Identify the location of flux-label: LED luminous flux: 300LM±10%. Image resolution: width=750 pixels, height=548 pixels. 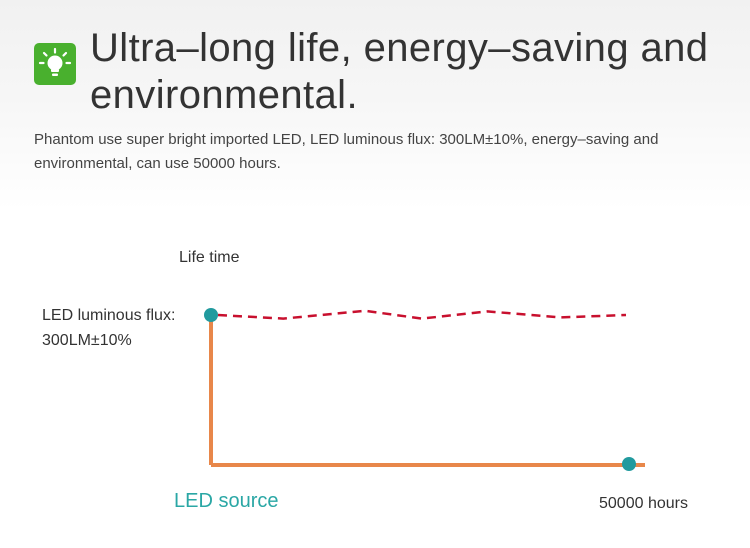
(127, 328).